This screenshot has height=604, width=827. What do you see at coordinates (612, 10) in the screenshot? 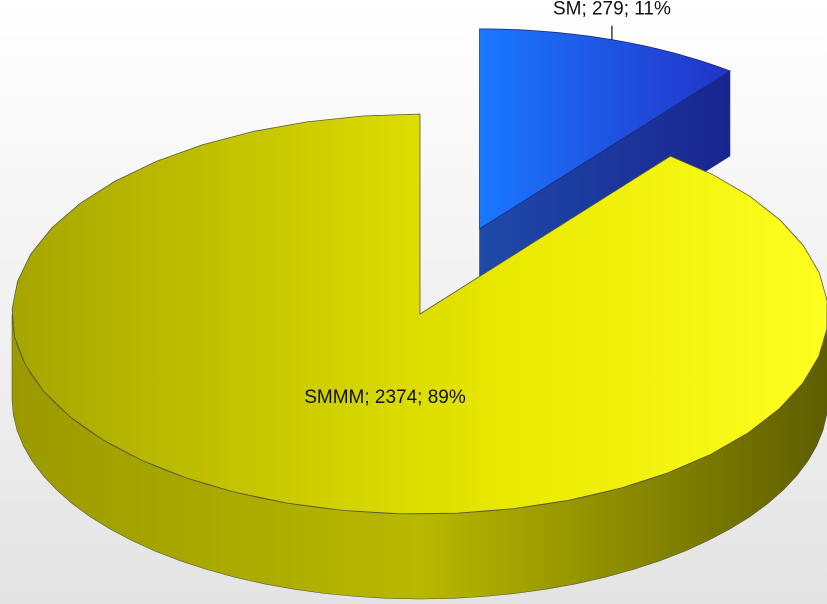
I see `data-label: SM; 279; 11%` at bounding box center [612, 10].